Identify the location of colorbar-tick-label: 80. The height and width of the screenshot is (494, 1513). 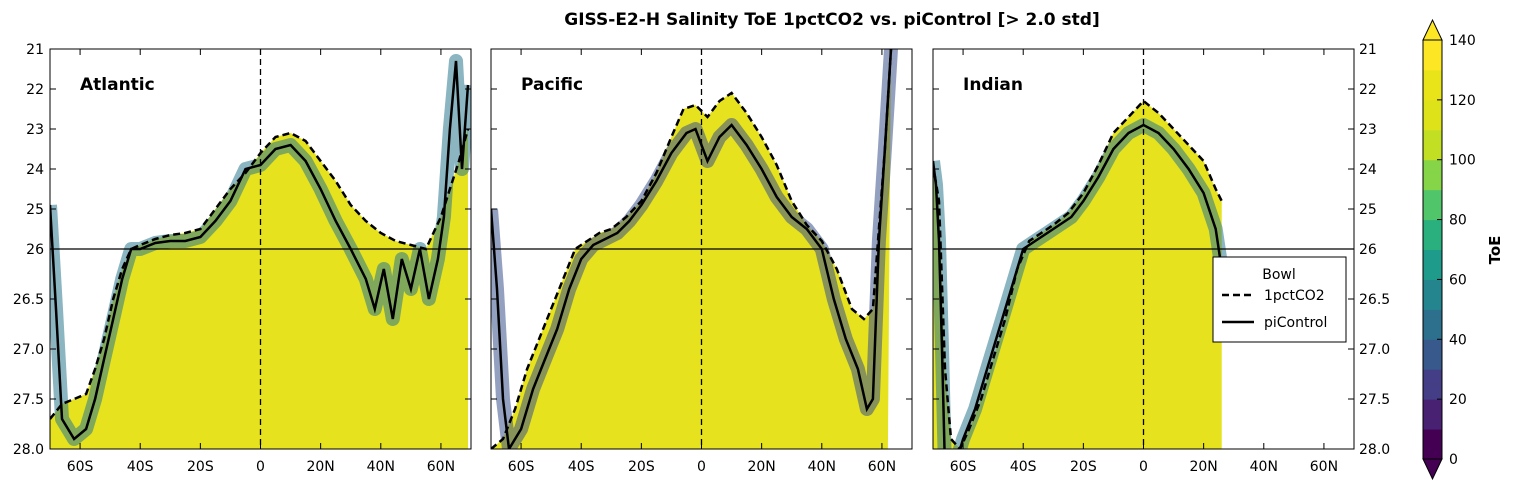
(1458, 221).